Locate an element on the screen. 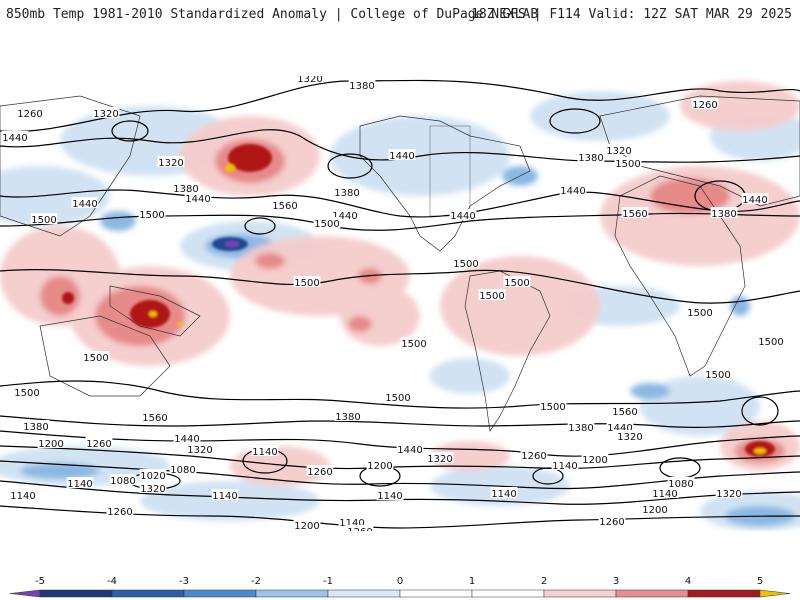 The width and height of the screenshot is (800, 600). colorbar-tick-label: -2 is located at coordinates (256, 581).